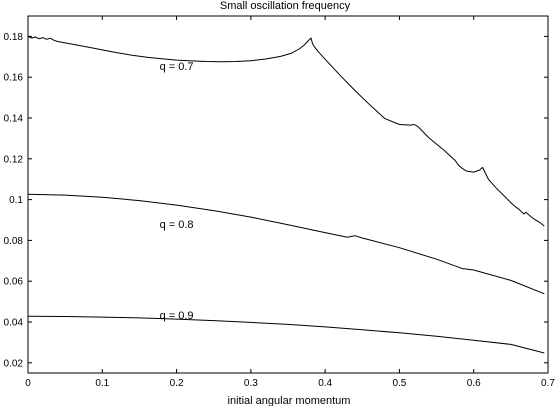  What do you see at coordinates (14, 78) in the screenshot?
I see `y-tick-label: 0.16` at bounding box center [14, 78].